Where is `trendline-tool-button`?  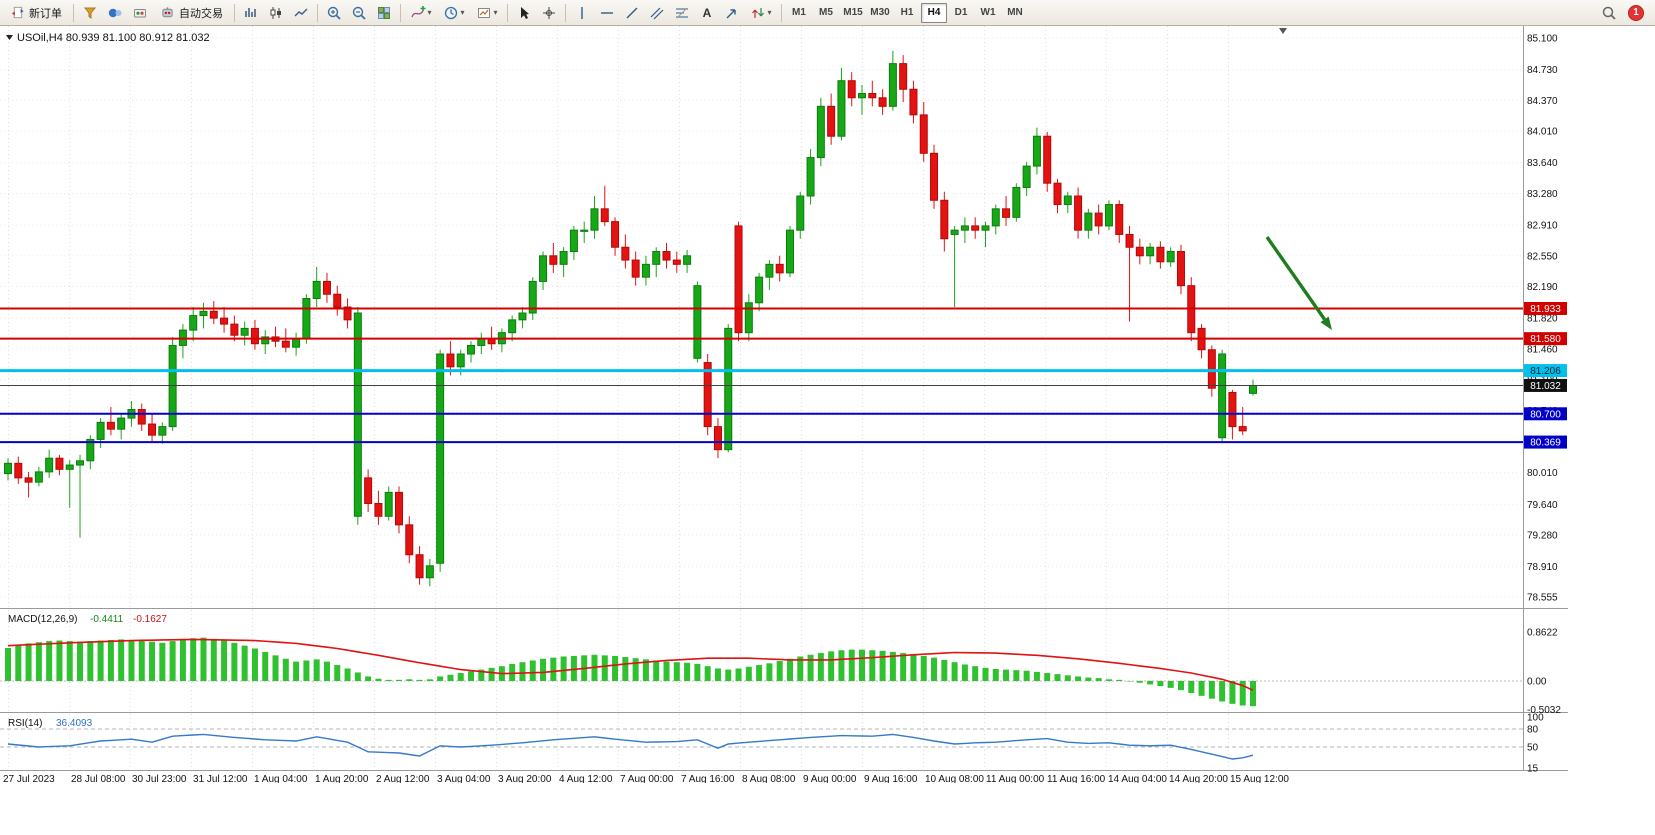 trendline-tool-button is located at coordinates (632, 13).